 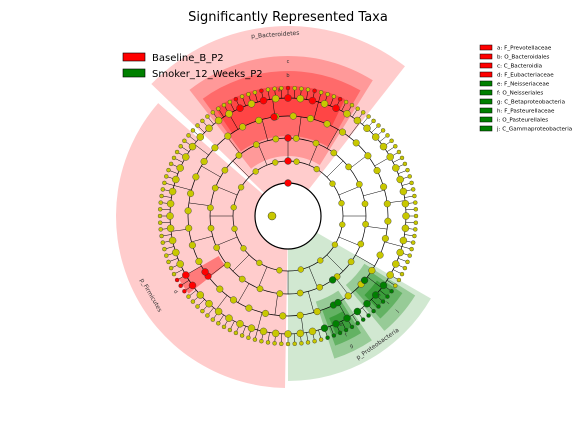 I want to click on sector-label-f: f, so click(x=346, y=335).